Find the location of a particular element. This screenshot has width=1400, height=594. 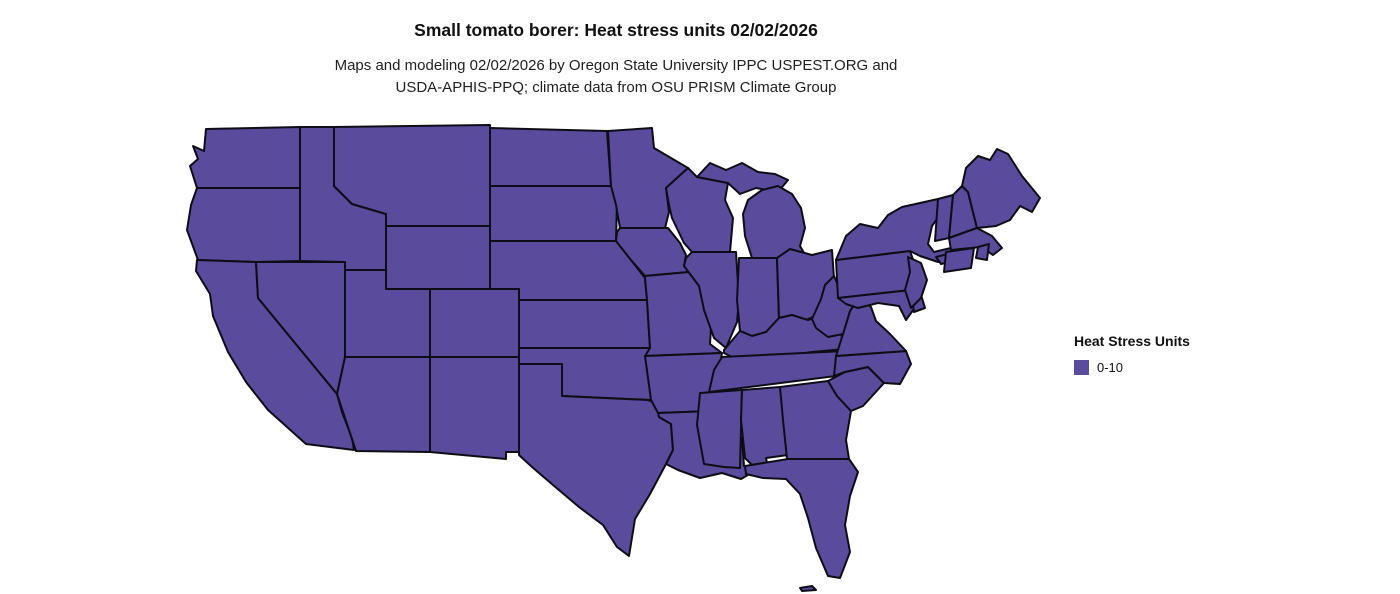

state-colorado is located at coordinates (474, 323).